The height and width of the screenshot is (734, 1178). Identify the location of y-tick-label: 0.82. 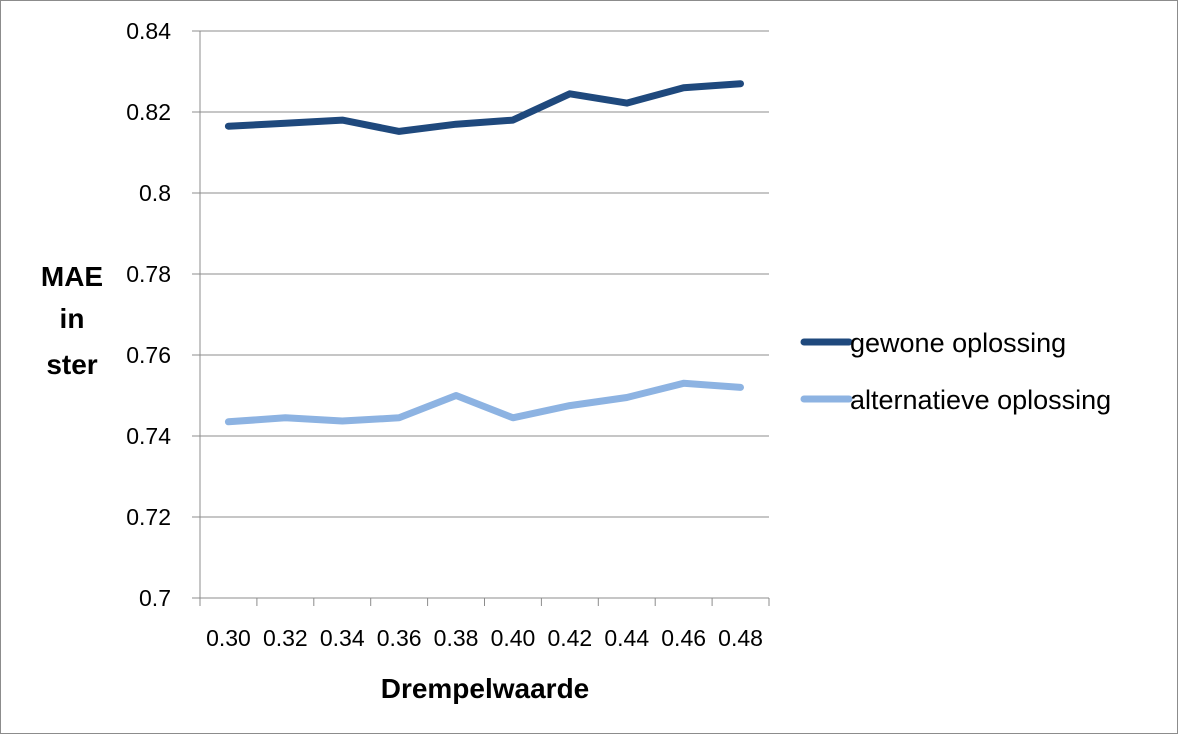
(148, 112).